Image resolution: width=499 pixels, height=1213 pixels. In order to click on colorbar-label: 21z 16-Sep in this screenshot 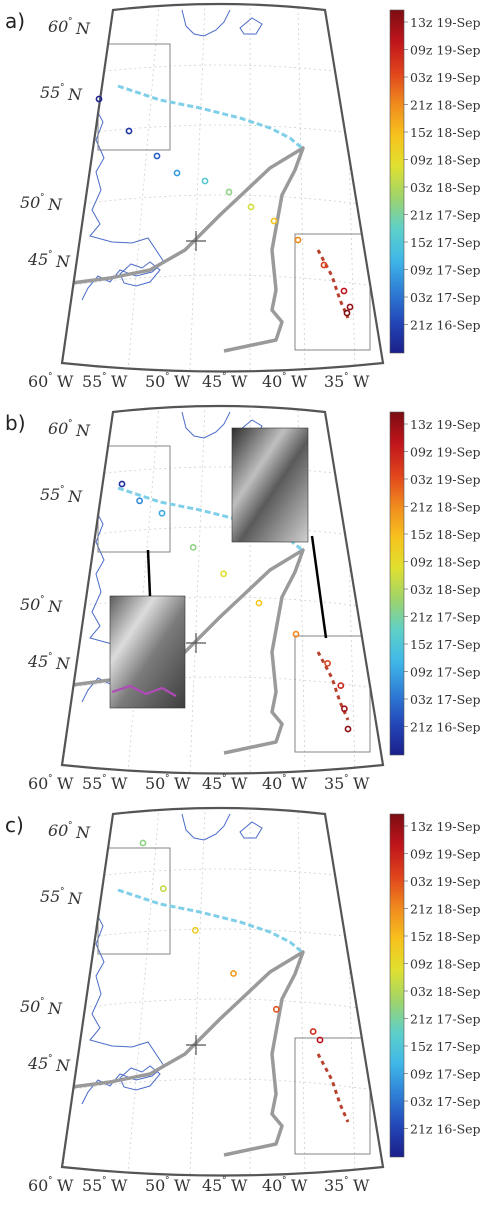, I will do `click(445, 1129)`.